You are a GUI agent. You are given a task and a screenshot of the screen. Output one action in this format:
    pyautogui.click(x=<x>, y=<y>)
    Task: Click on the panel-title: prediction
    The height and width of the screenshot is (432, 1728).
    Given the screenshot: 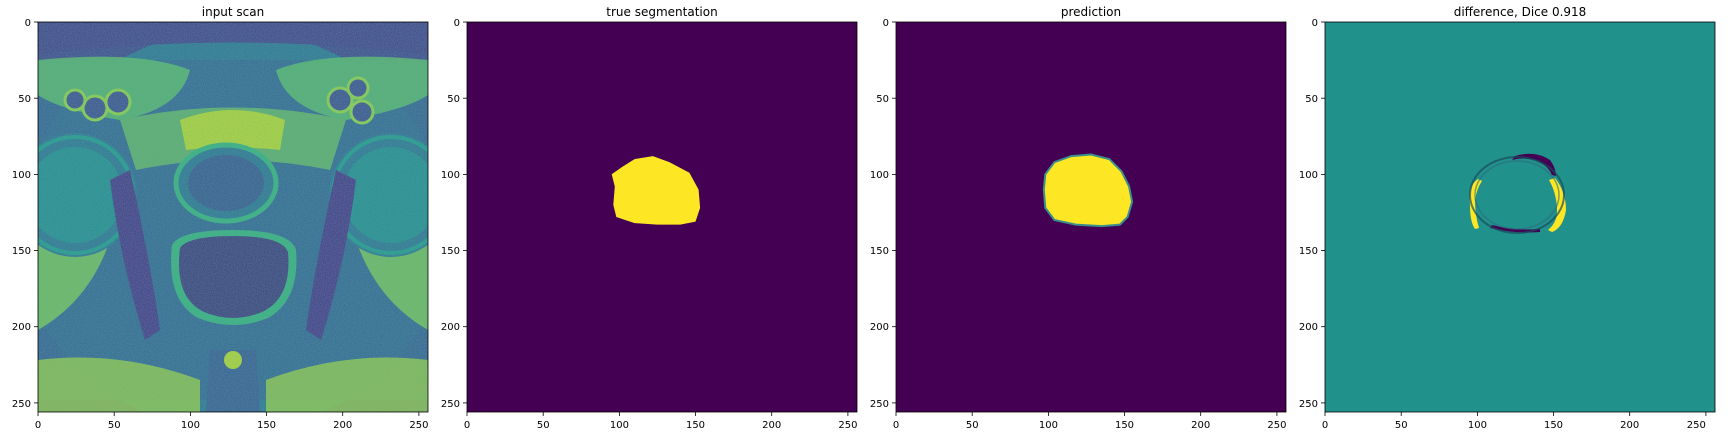 What is the action you would take?
    pyautogui.click(x=1091, y=12)
    